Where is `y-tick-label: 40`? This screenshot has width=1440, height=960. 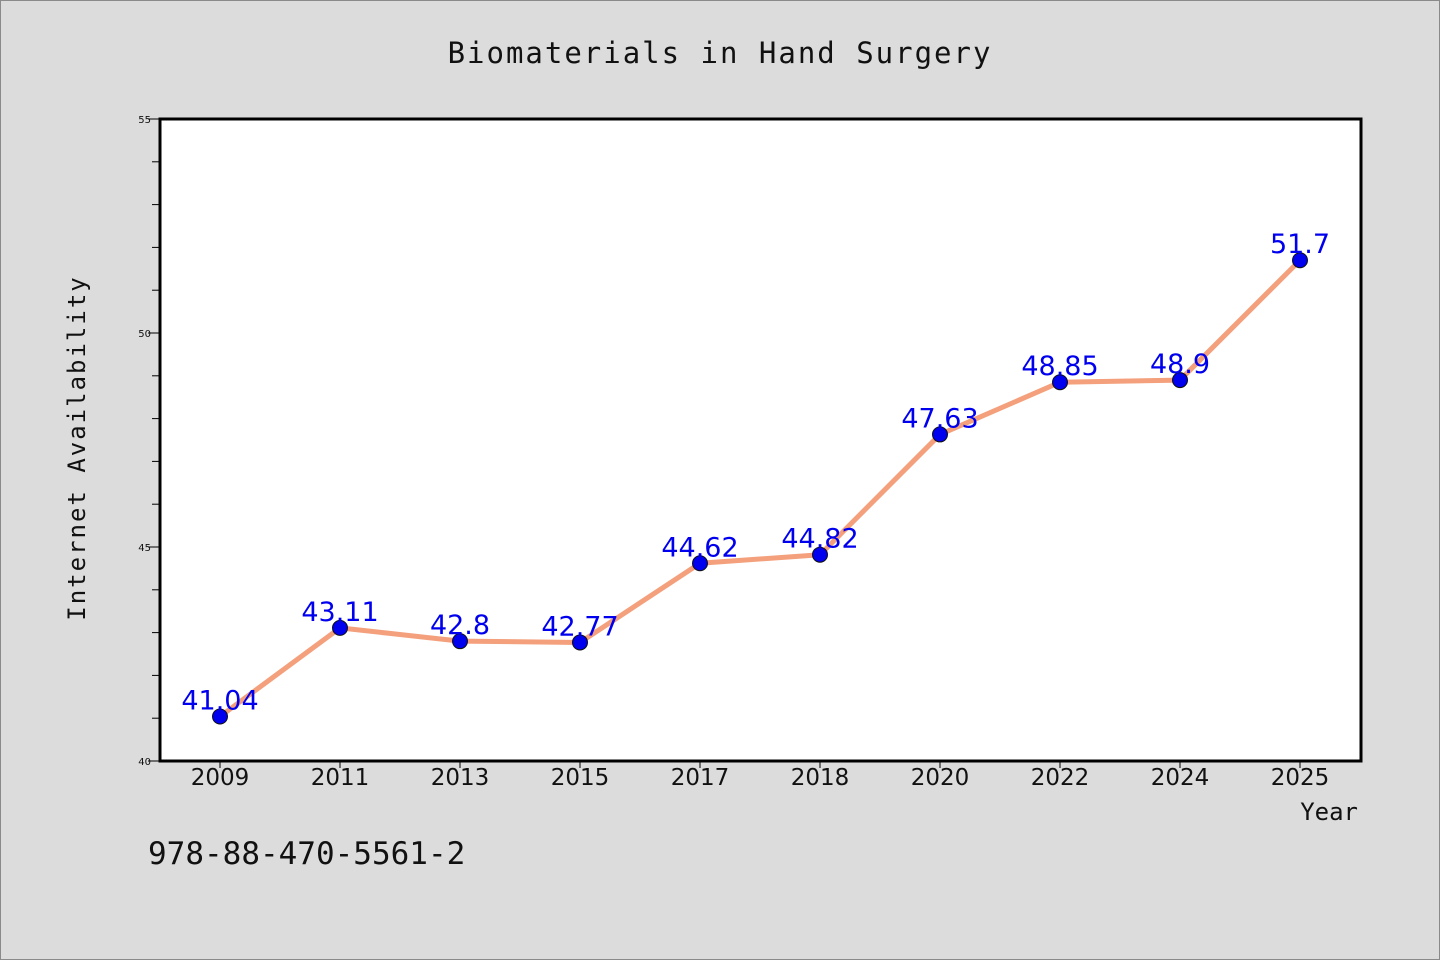
y-tick-label: 40 is located at coordinates (144, 762).